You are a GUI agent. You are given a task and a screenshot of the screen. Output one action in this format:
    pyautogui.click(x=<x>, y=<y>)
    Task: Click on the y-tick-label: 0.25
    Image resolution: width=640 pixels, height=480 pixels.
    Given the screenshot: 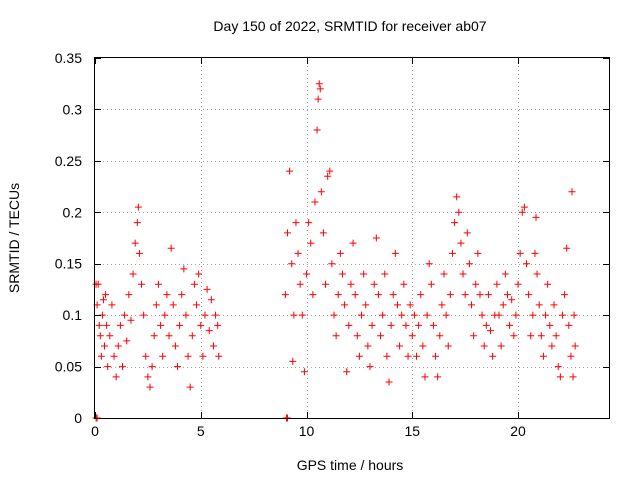 What is the action you would take?
    pyautogui.click(x=68, y=161)
    